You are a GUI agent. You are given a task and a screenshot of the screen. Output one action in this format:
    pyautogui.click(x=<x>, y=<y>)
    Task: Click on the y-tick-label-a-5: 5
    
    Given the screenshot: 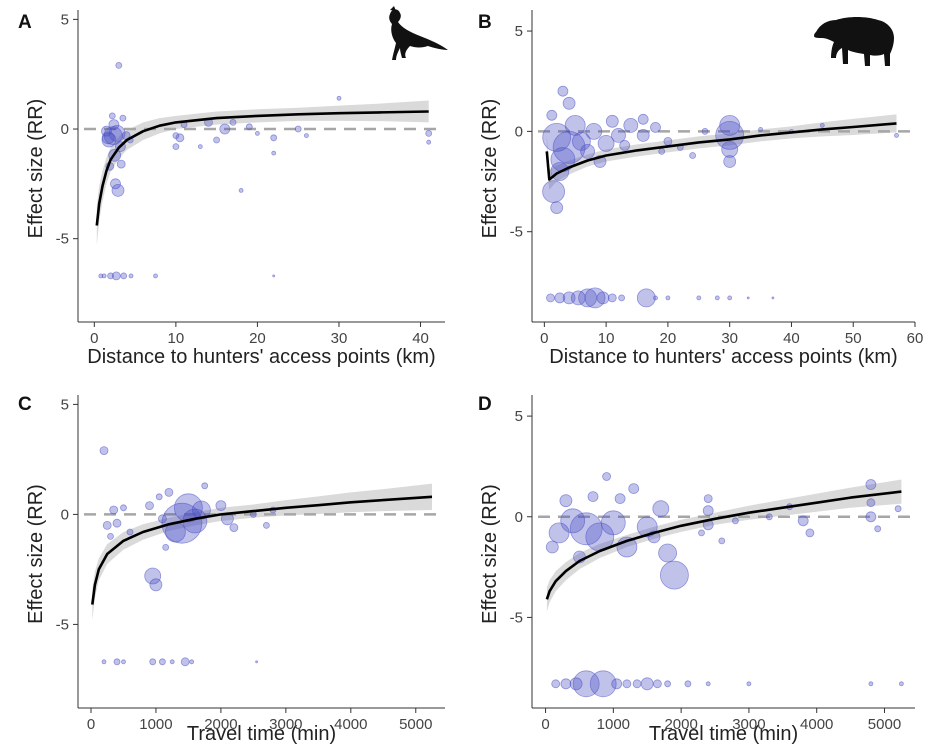 What is the action you would take?
    pyautogui.click(x=65, y=19)
    